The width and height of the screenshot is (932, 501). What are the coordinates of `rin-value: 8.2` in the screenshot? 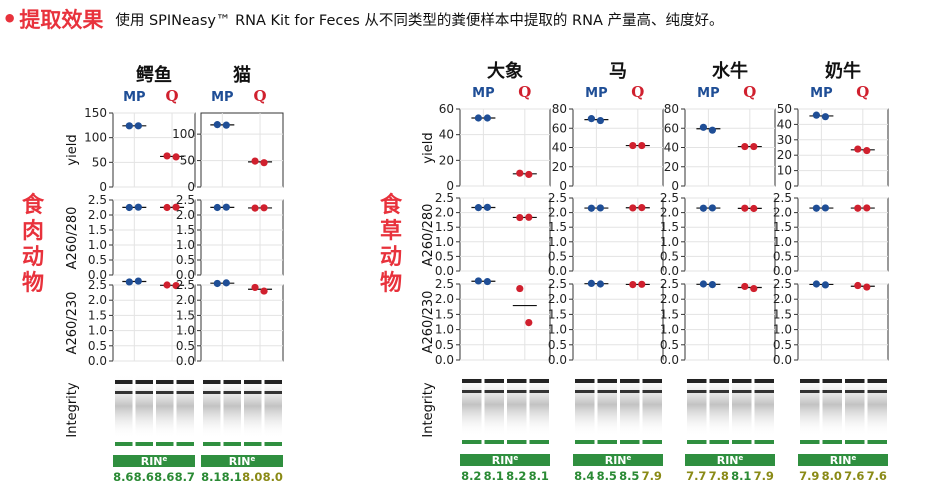 It's located at (471, 476).